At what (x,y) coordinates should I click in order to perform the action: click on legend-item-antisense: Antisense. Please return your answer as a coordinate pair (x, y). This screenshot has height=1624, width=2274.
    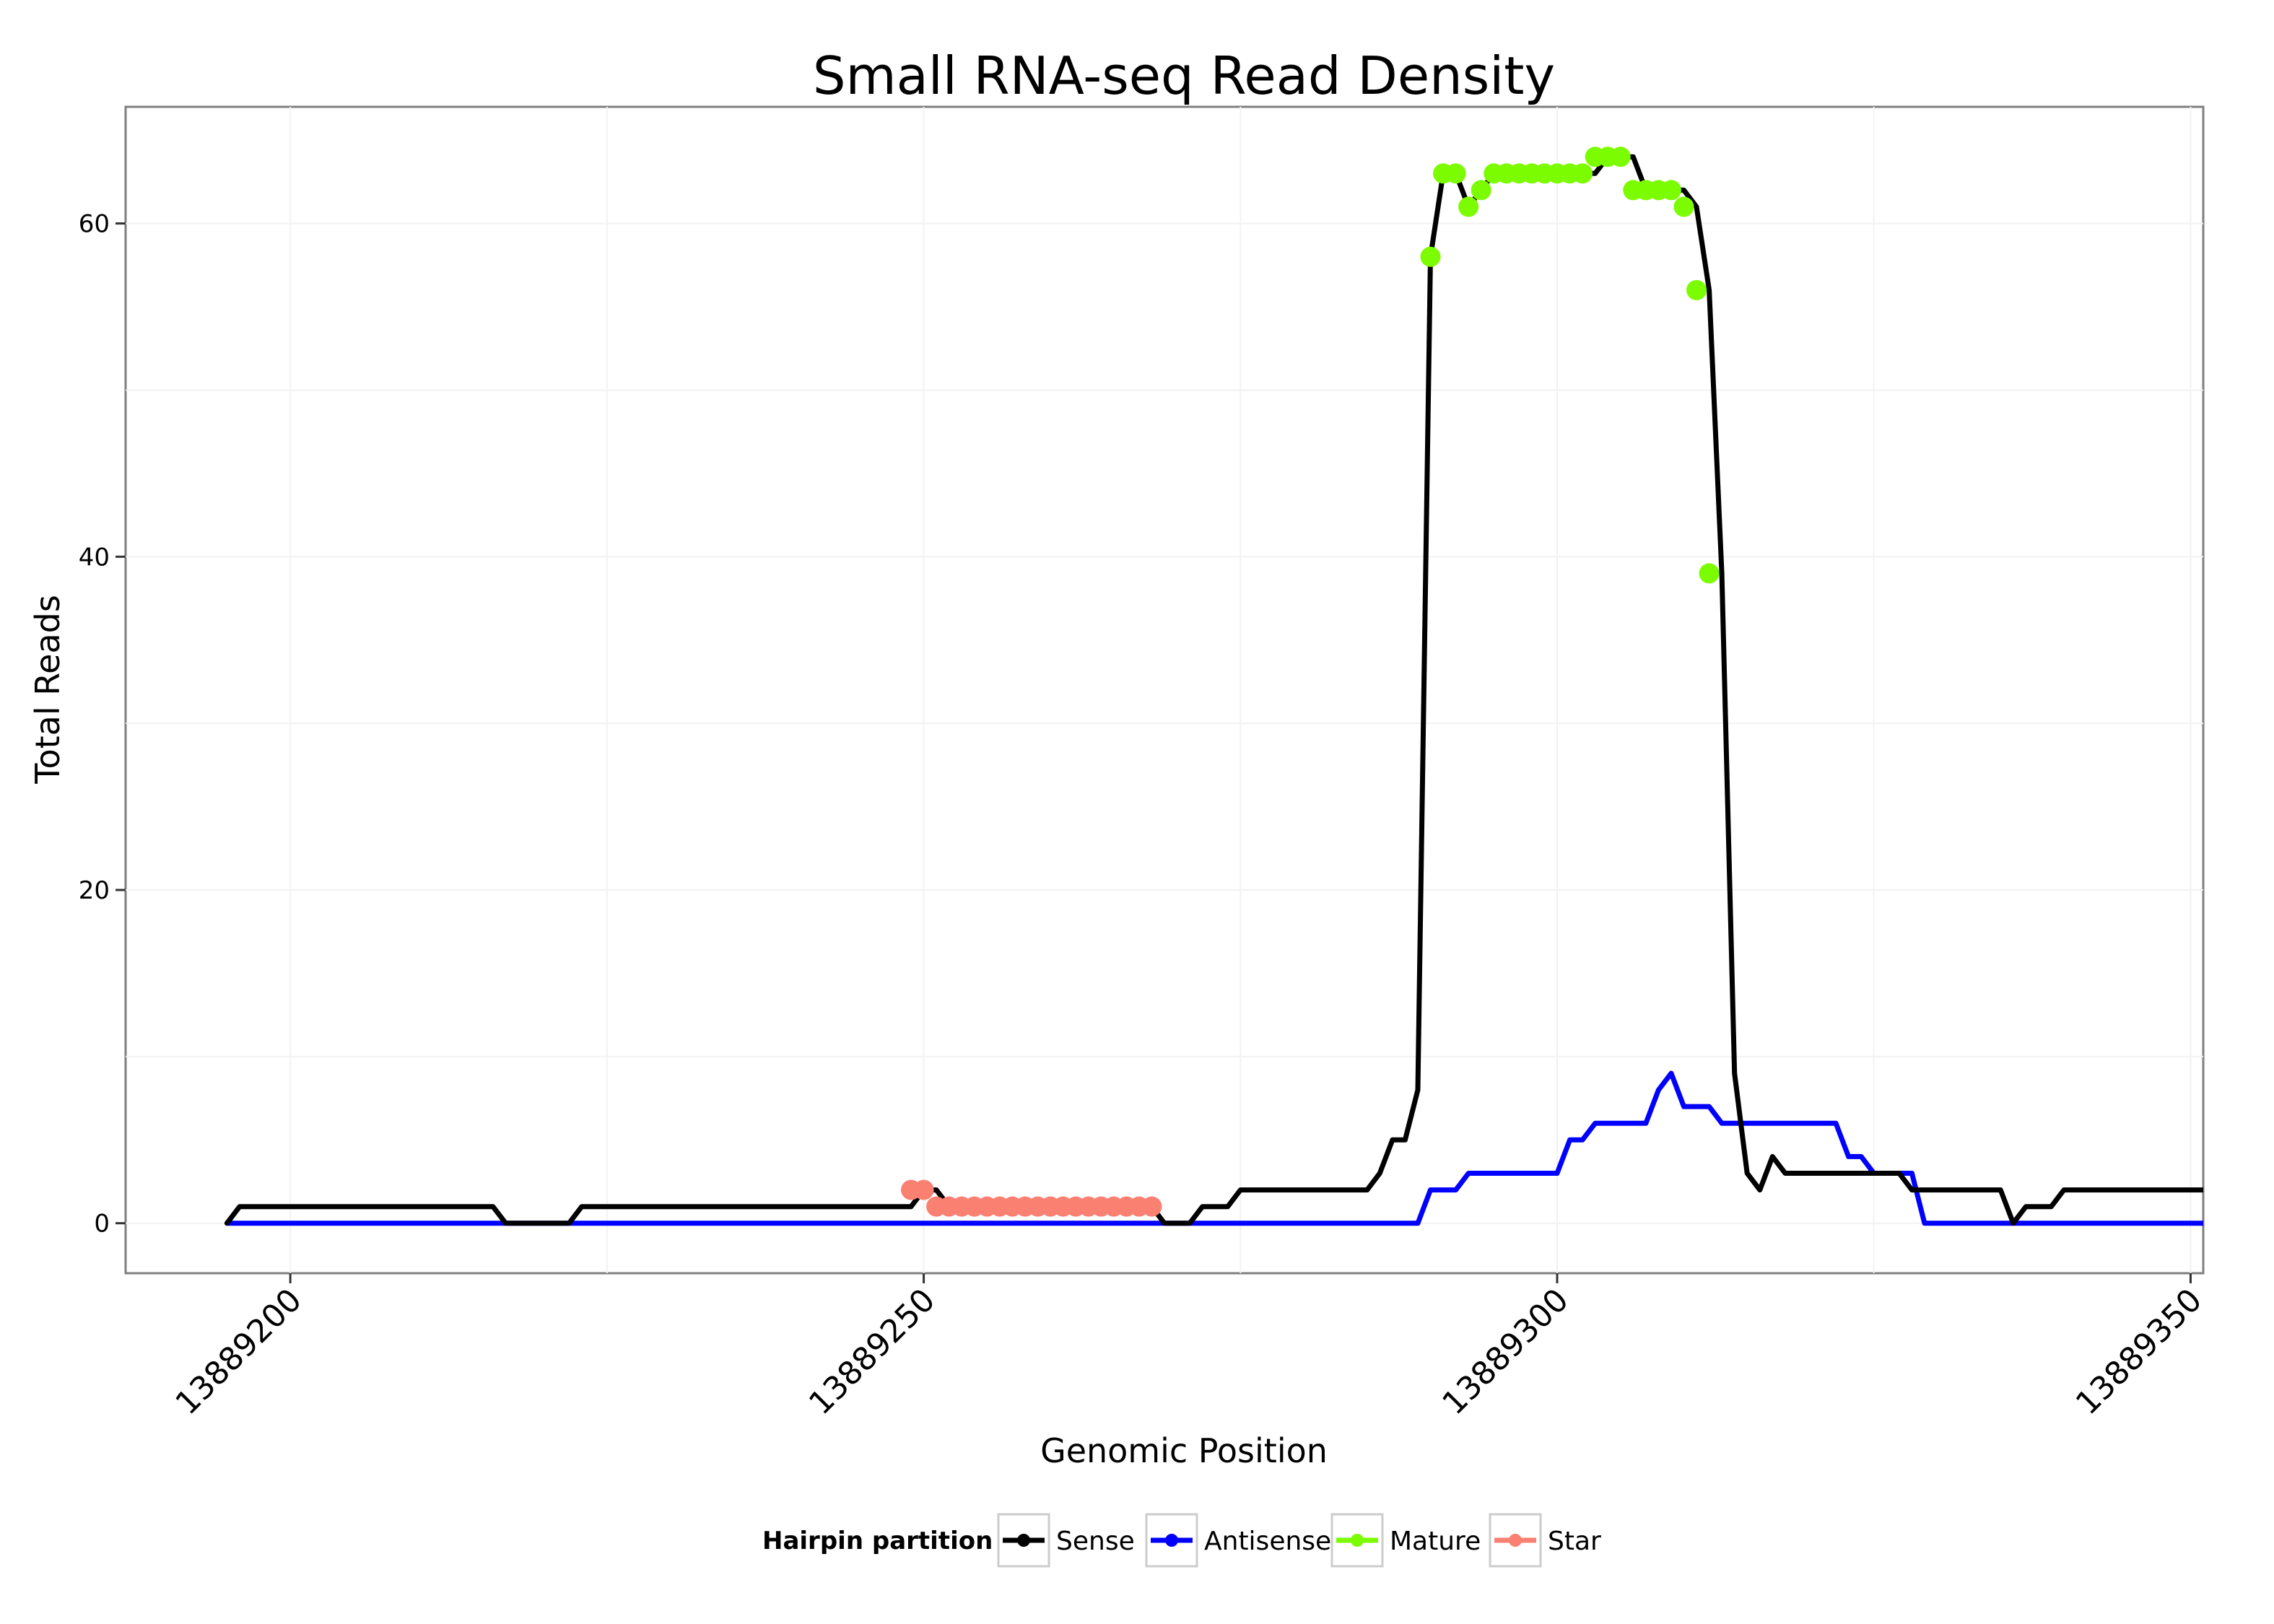
    Looking at the image, I should click on (1238, 1540).